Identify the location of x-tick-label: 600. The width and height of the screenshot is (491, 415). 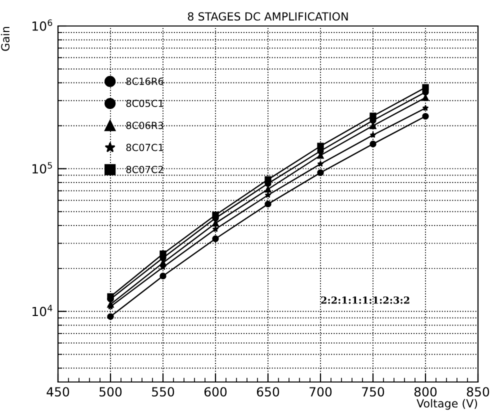
(215, 392).